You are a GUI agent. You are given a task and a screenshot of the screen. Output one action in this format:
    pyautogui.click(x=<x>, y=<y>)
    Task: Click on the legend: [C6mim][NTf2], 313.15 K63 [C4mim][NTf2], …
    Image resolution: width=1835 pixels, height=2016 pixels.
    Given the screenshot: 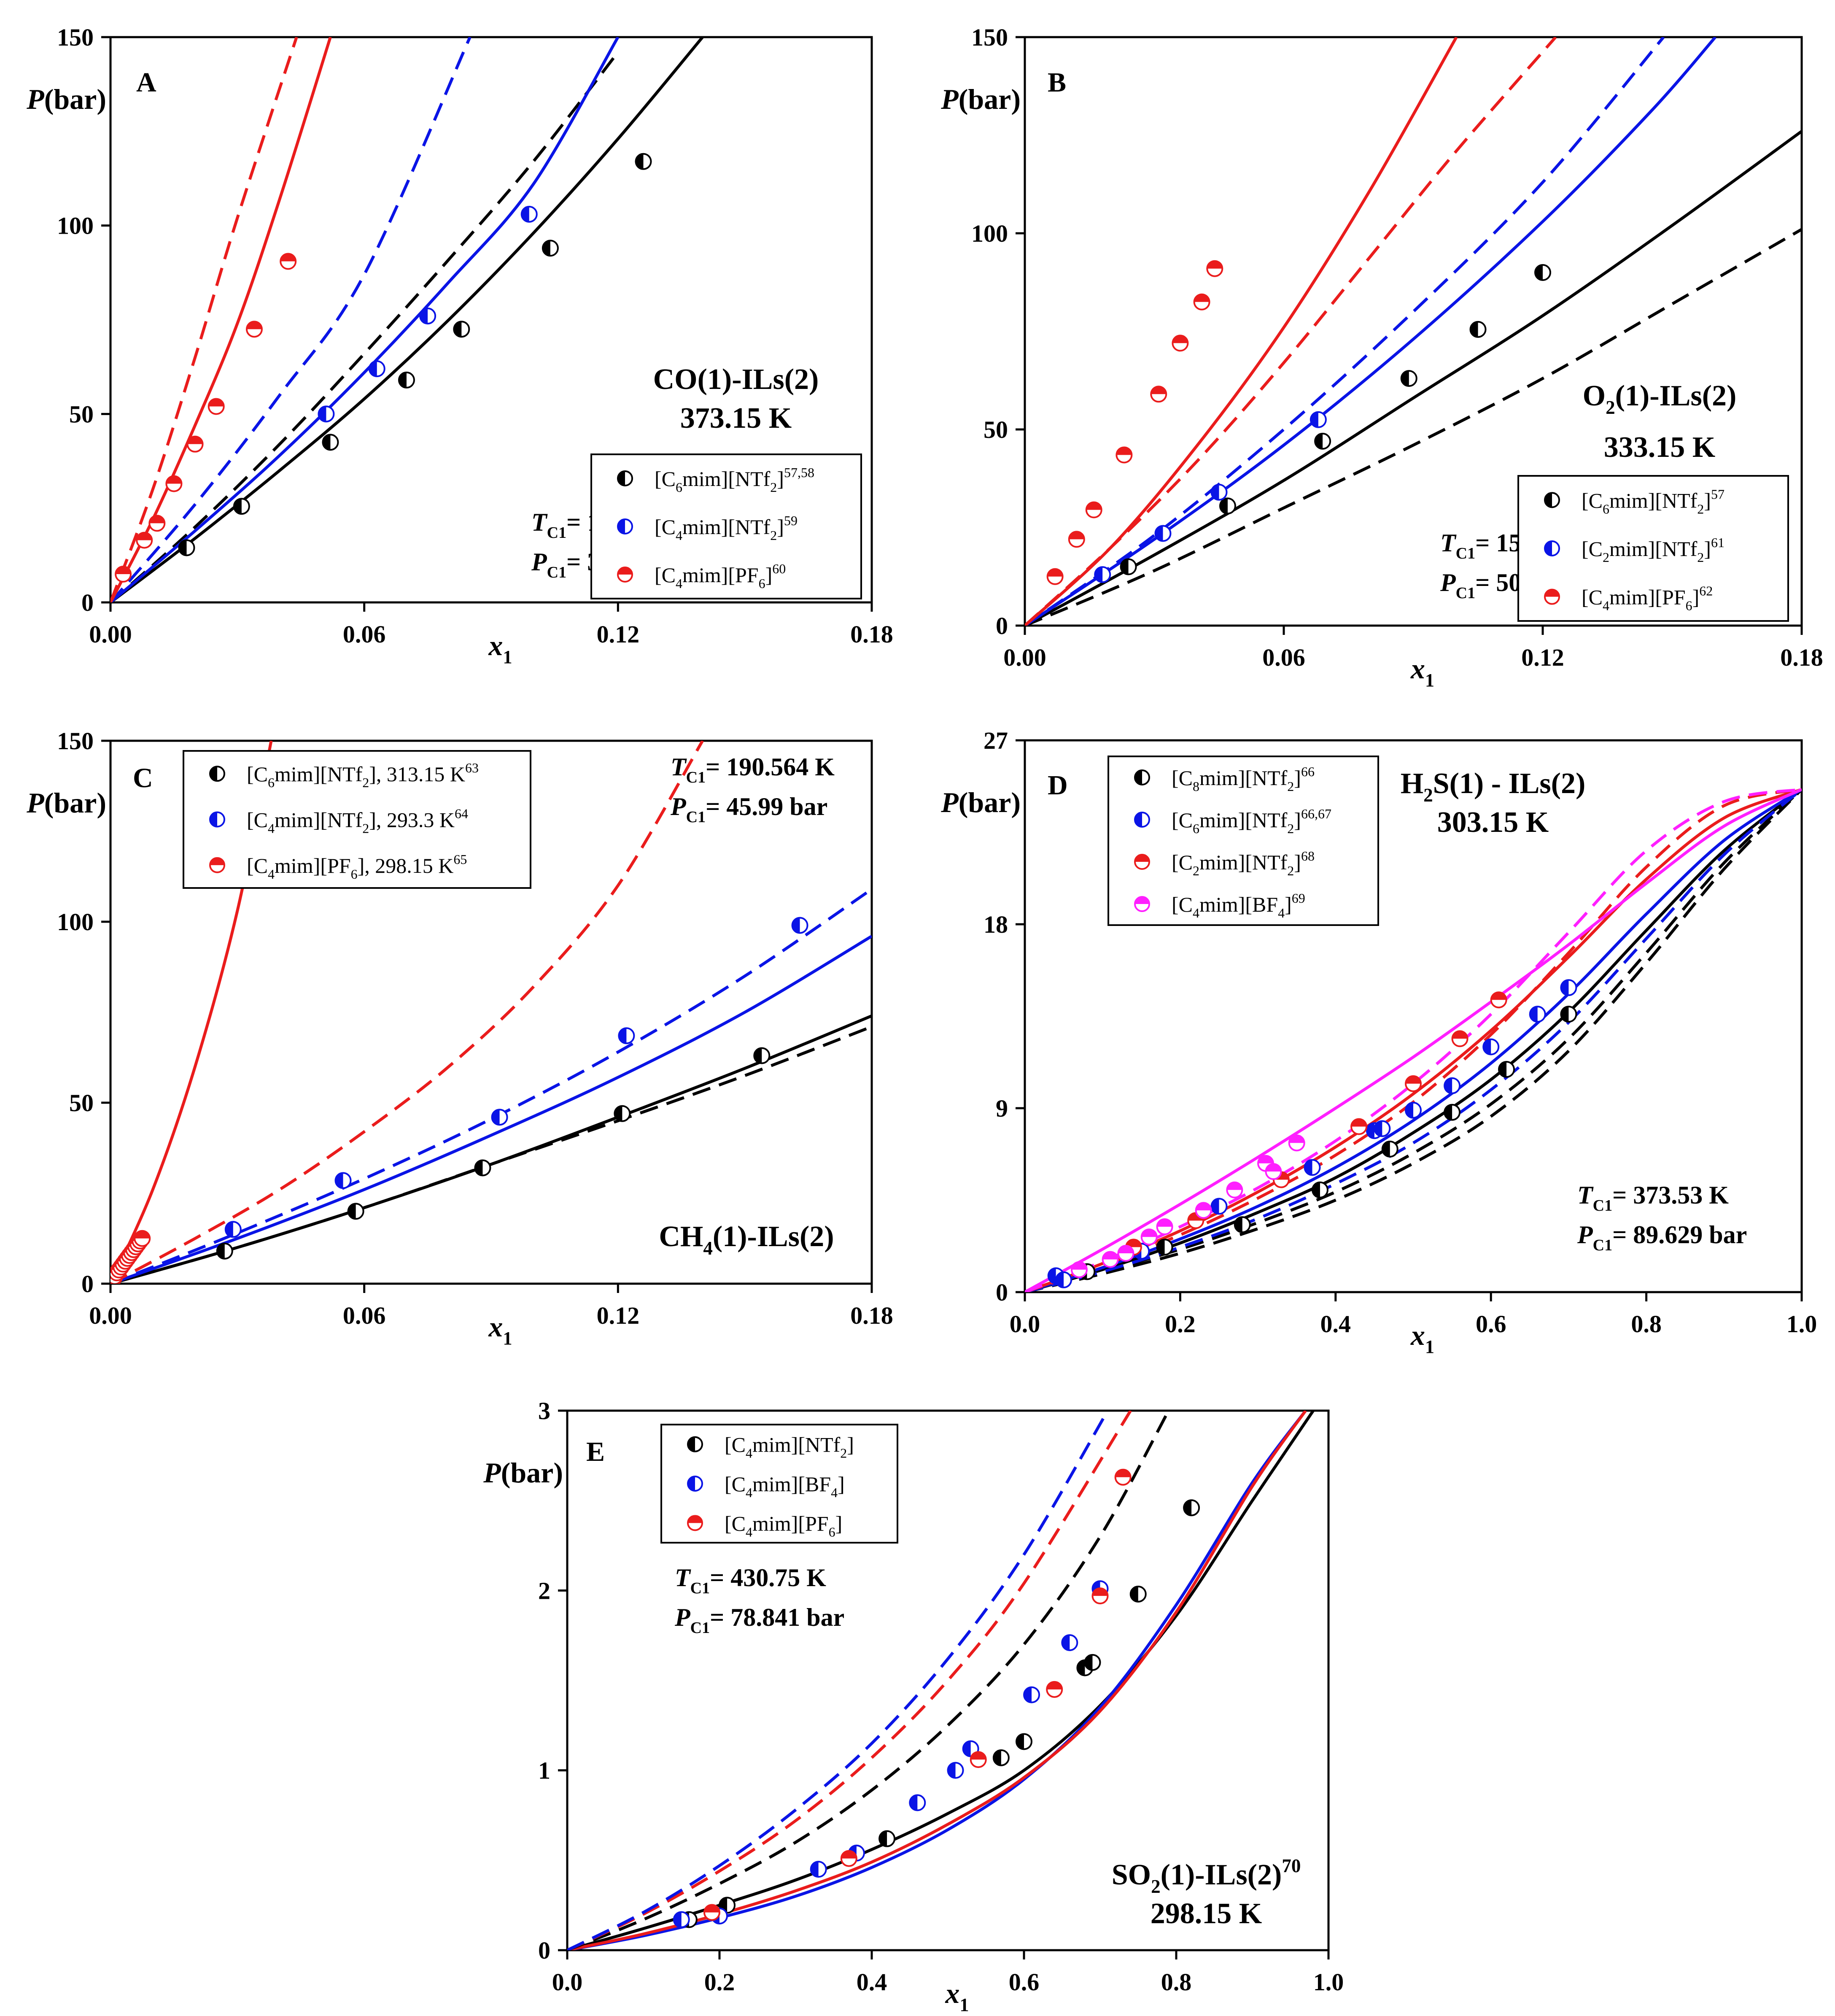 What is the action you would take?
    pyautogui.click(x=357, y=819)
    